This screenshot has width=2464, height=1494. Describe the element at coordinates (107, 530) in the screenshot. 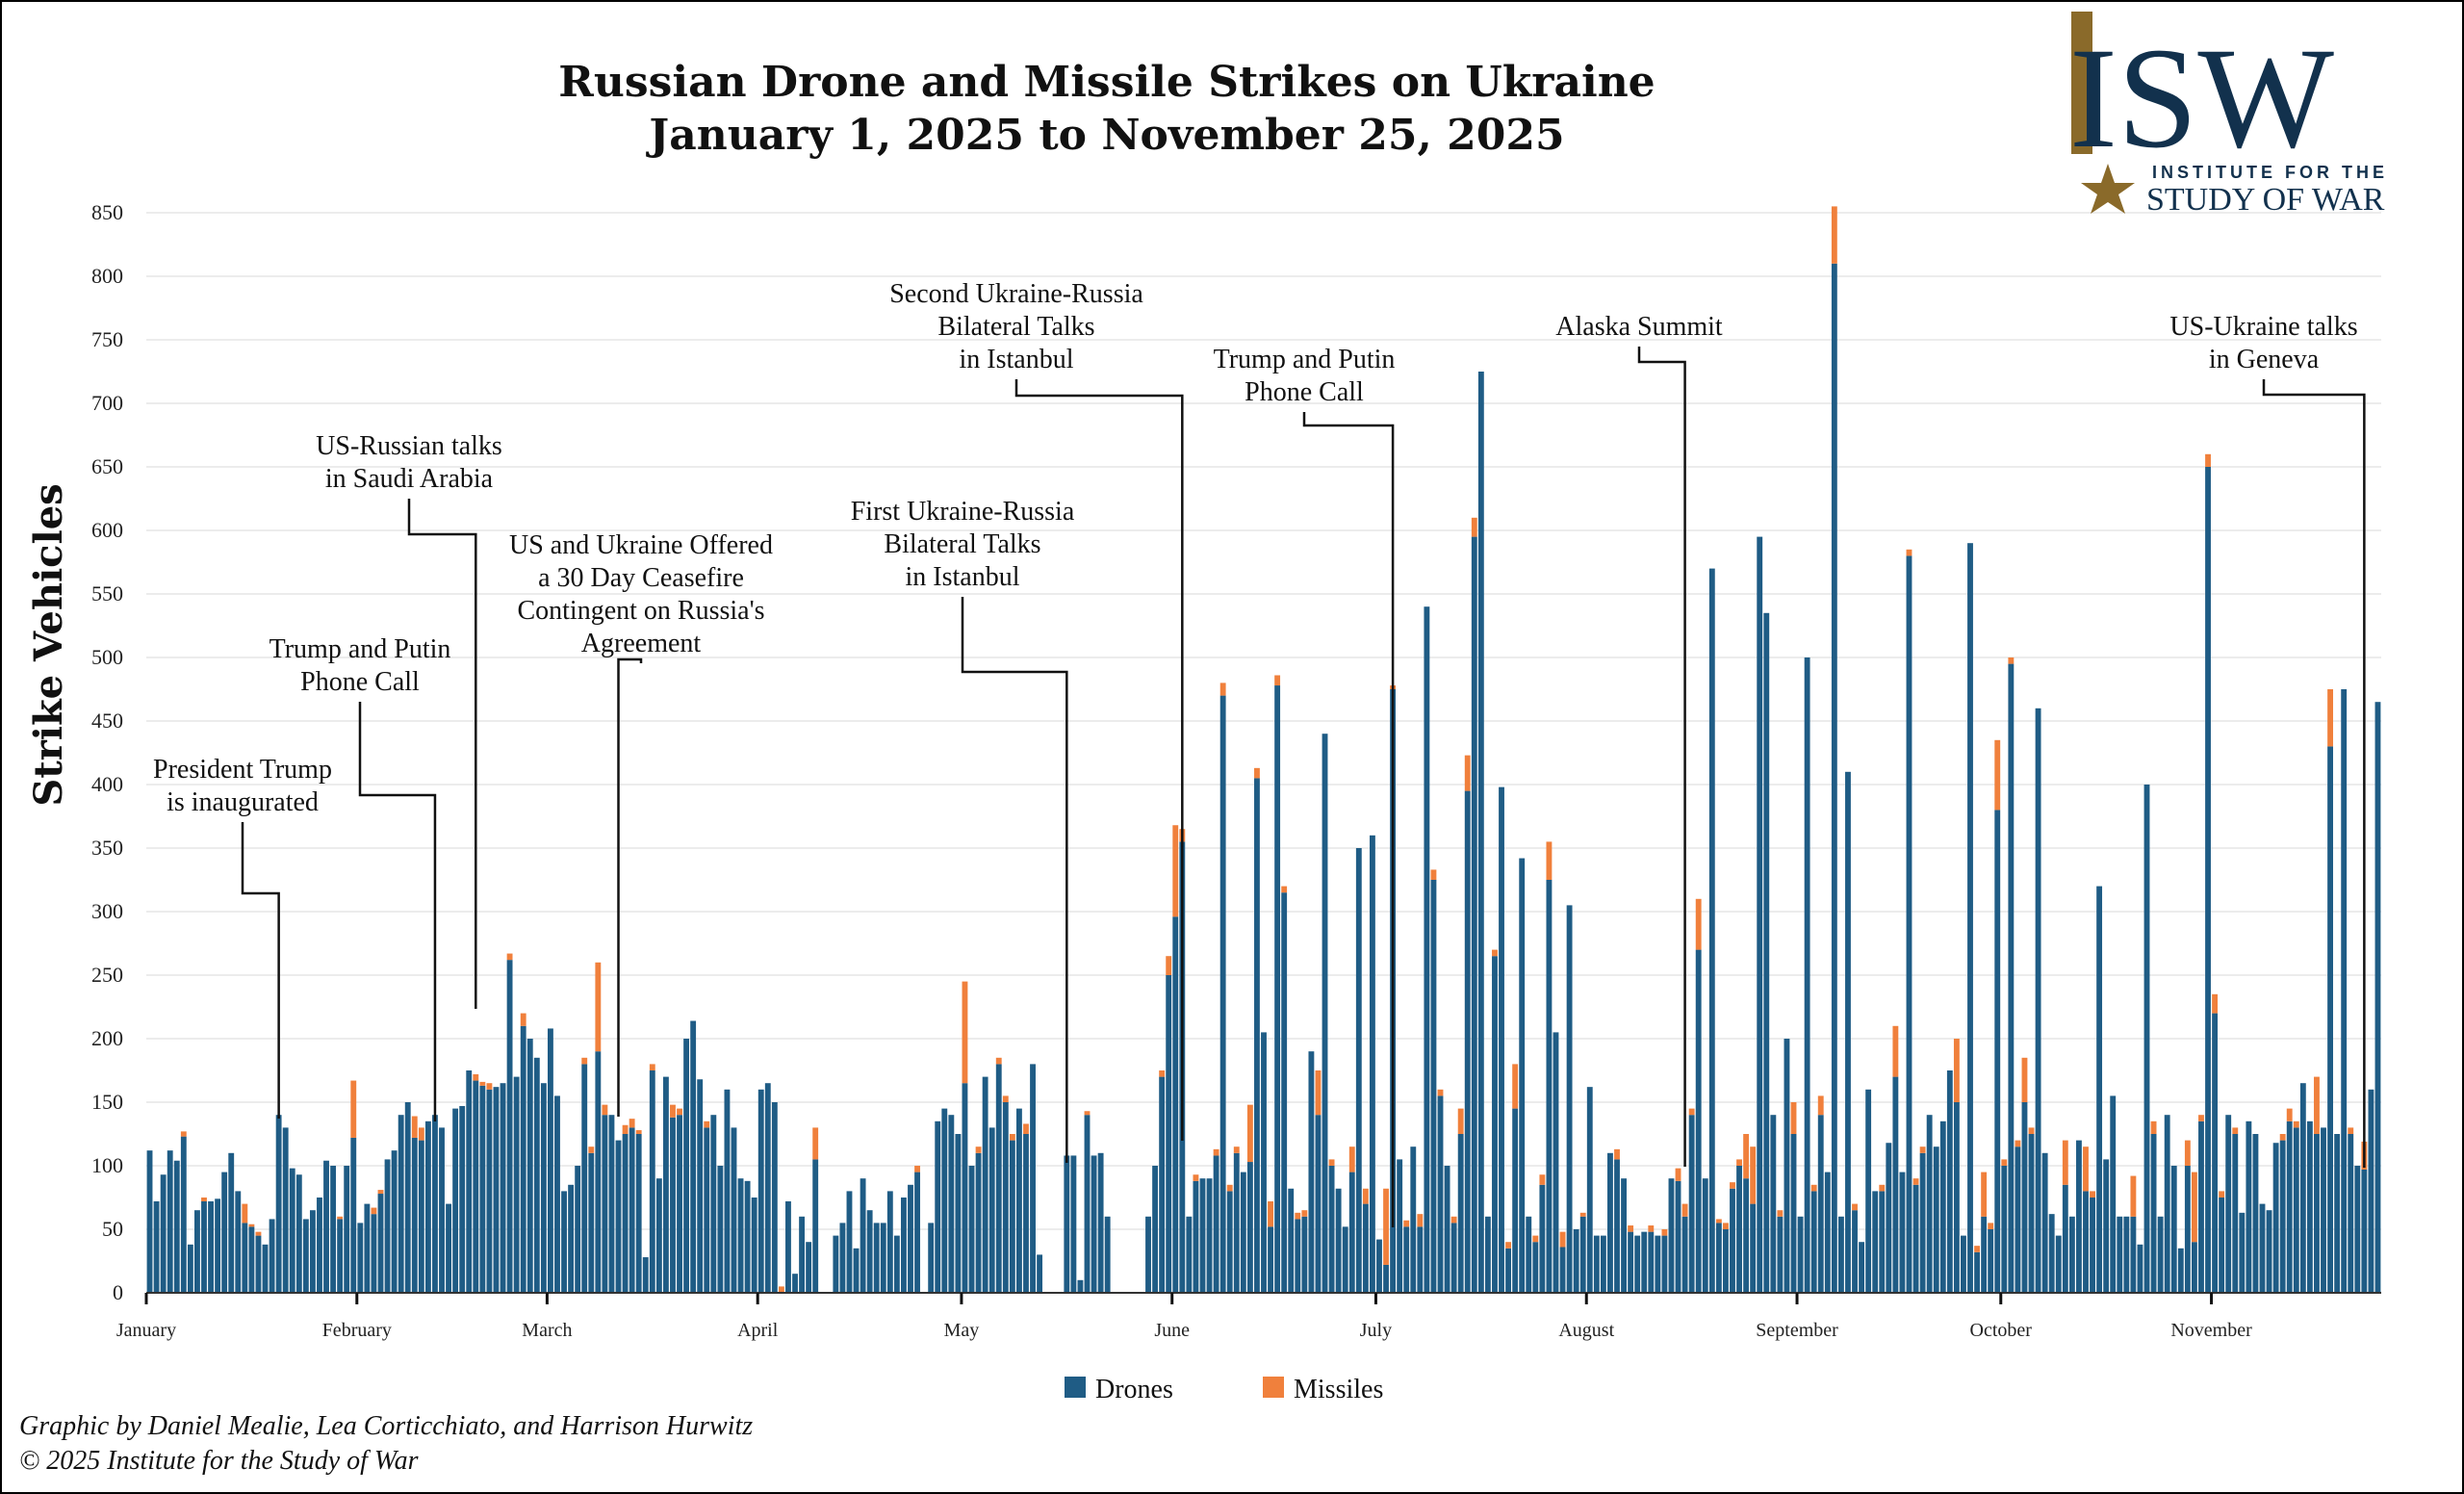

I see `y-tick-label: 600` at that location.